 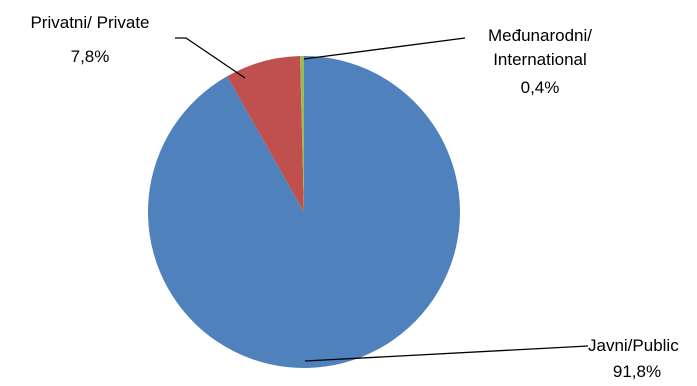 What do you see at coordinates (90, 56) in the screenshot?
I see `slice-value-private: 7,8%` at bounding box center [90, 56].